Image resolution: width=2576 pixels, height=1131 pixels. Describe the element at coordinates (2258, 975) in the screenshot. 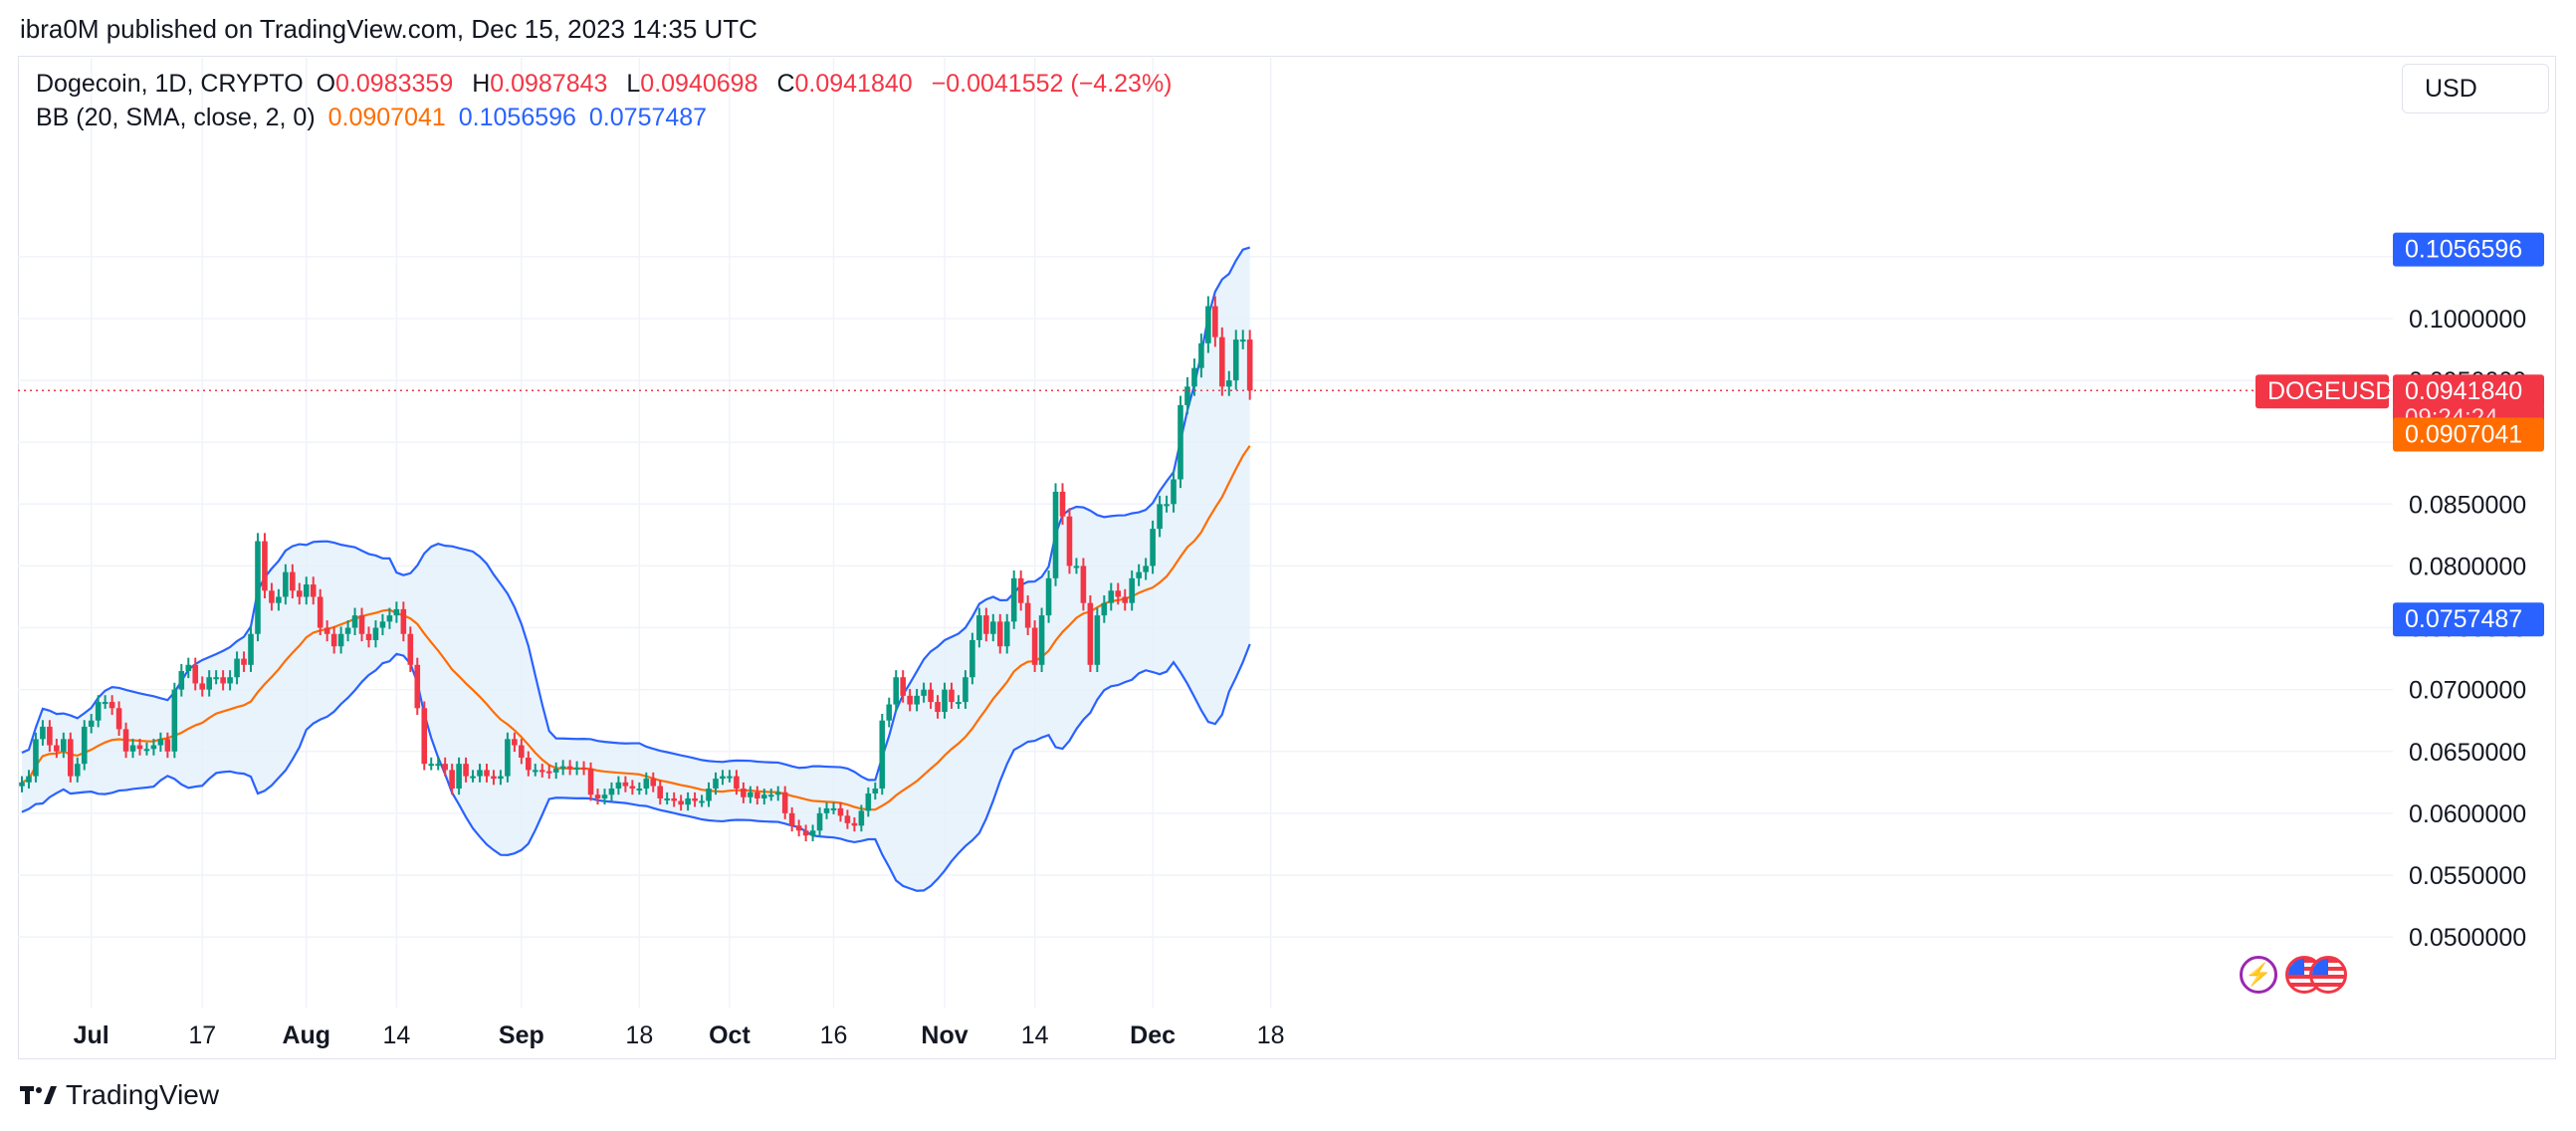

I see `lightning-icon: ⚡` at that location.